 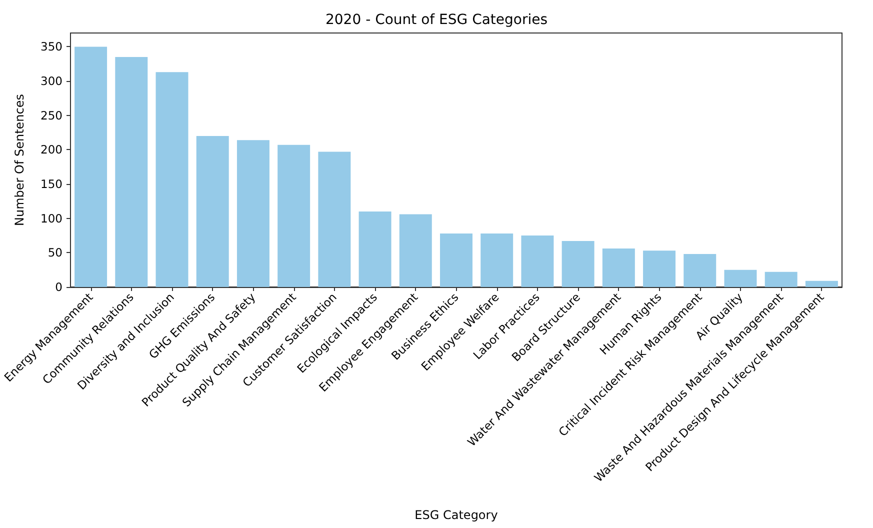 What do you see at coordinates (51, 149) in the screenshot?
I see `y-tick-label: 200` at bounding box center [51, 149].